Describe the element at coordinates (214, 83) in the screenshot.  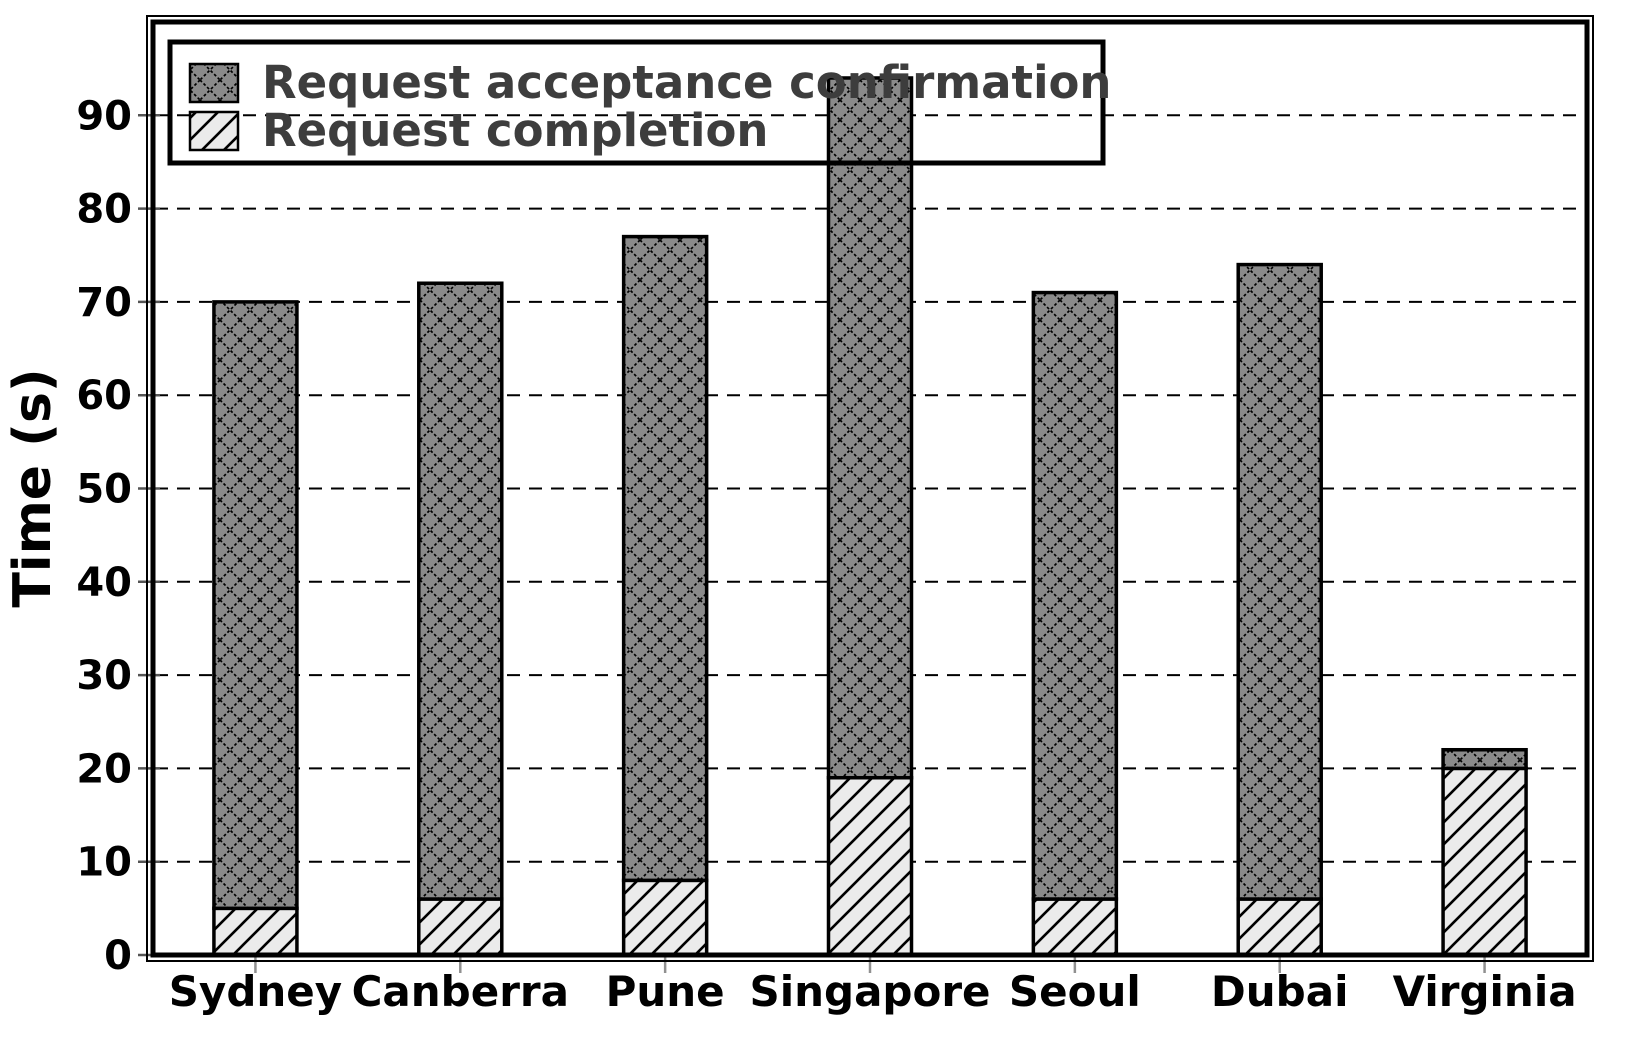
I see `legend-swatch-request-acceptance-confirmation` at that location.